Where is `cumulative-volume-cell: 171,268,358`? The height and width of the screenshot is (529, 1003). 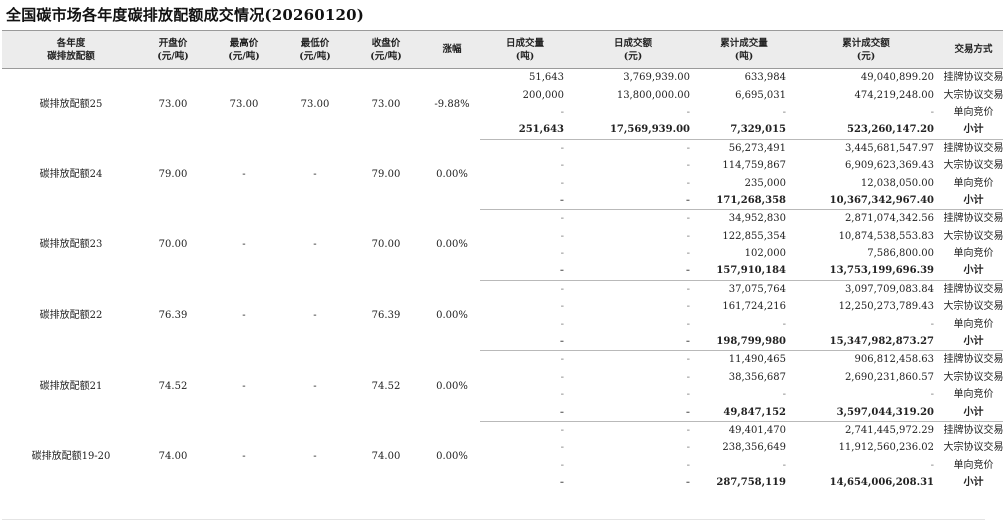
cumulative-volume-cell: 171,268,358 is located at coordinates (744, 201).